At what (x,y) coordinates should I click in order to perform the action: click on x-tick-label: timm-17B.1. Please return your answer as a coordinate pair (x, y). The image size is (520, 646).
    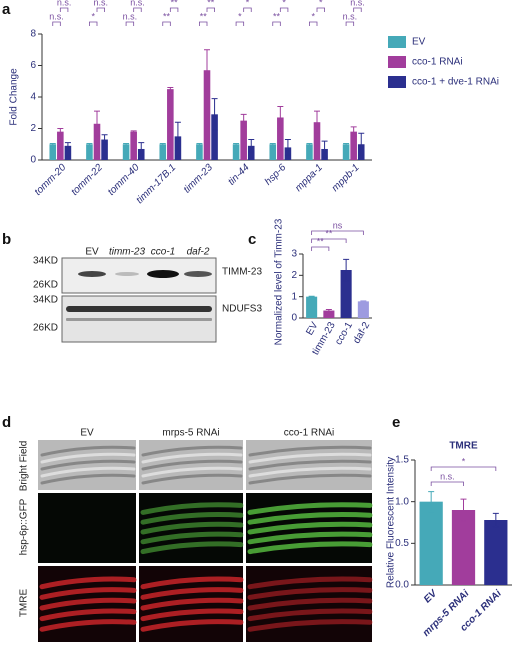
    Looking at the image, I should click on (156, 184).